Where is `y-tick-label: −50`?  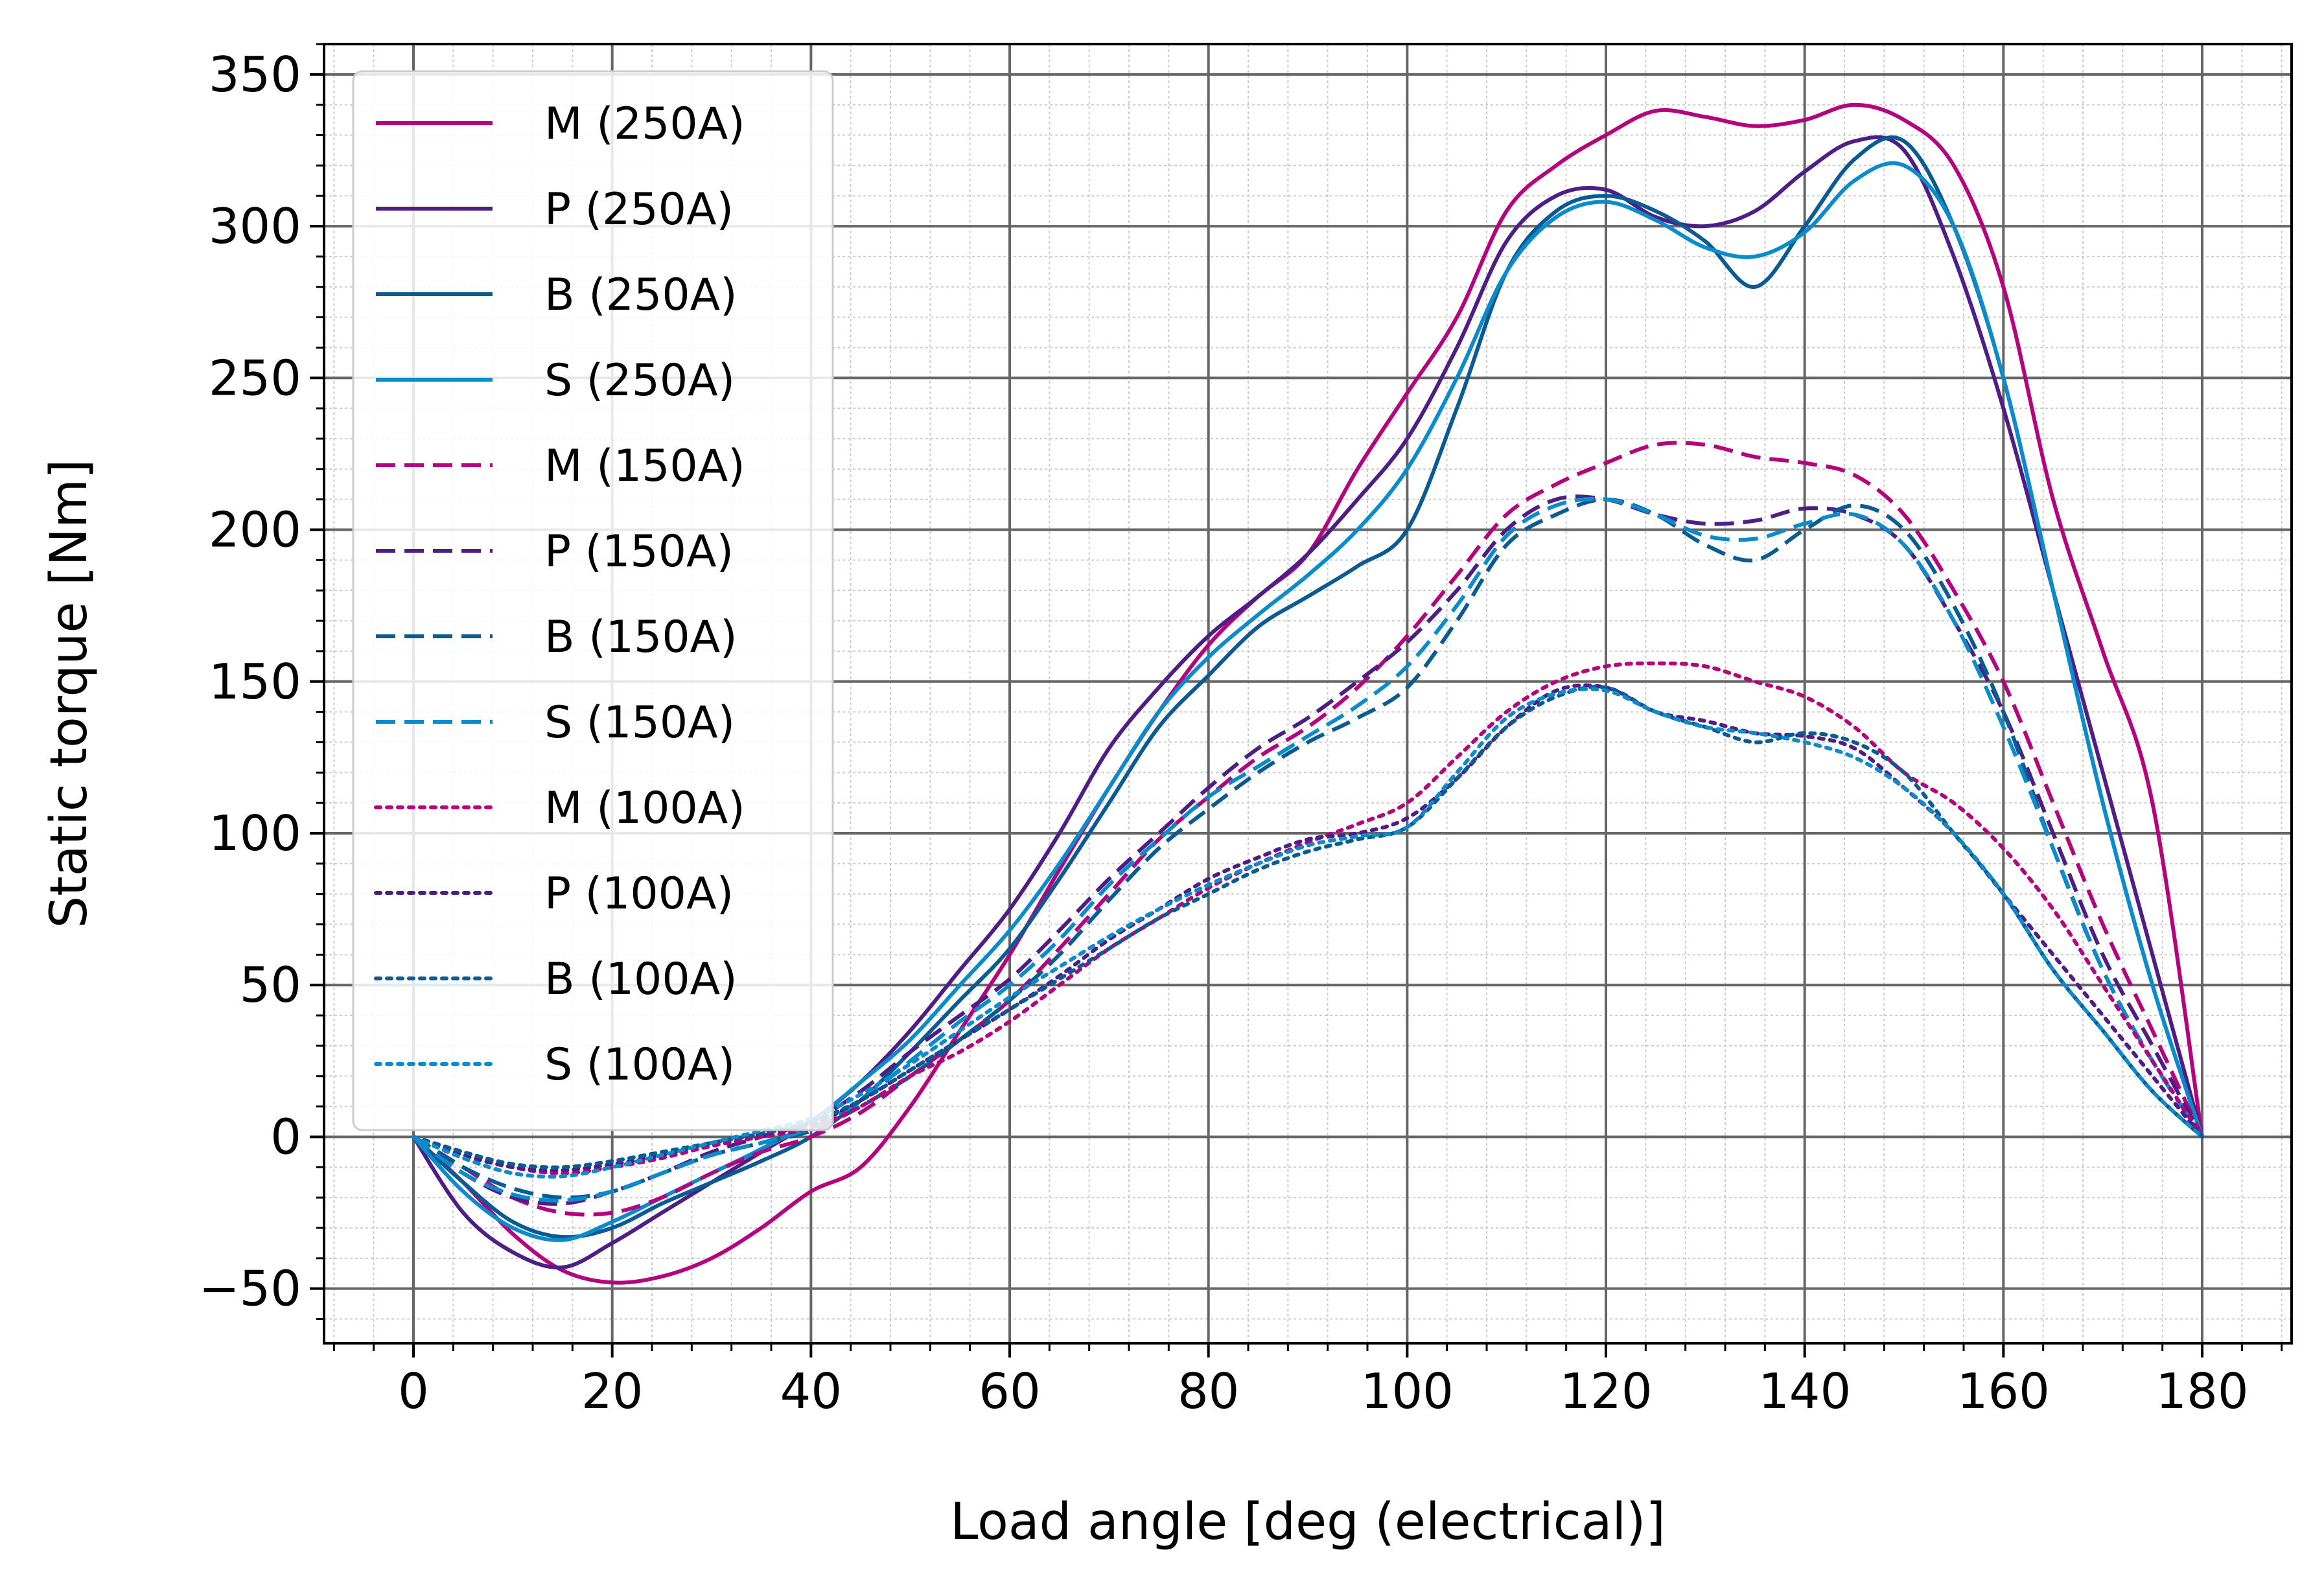 y-tick-label: −50 is located at coordinates (250, 1288).